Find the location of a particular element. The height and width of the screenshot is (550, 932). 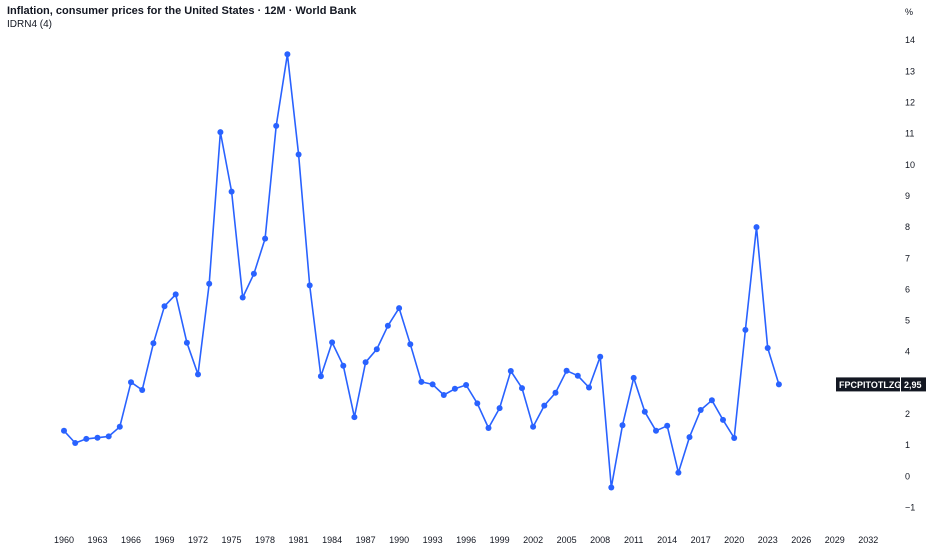

x-tick-label: 1963 is located at coordinates (97, 540).